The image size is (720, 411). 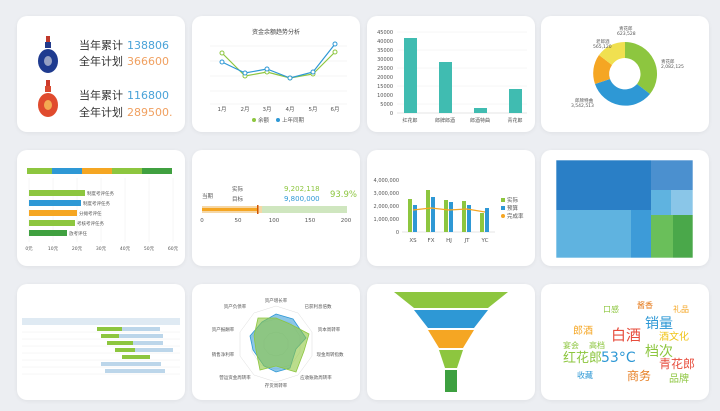 I want to click on y-tick: 0, so click(x=391, y=114).